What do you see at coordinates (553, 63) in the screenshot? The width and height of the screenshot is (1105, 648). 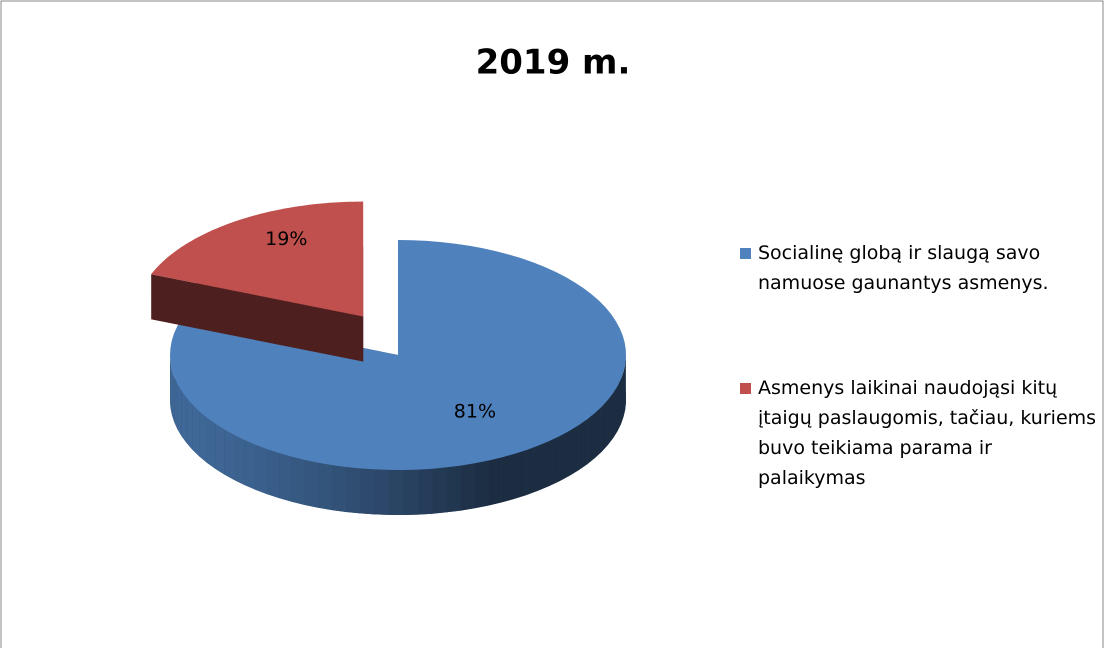 I see `chart-title: 2019 m.` at bounding box center [553, 63].